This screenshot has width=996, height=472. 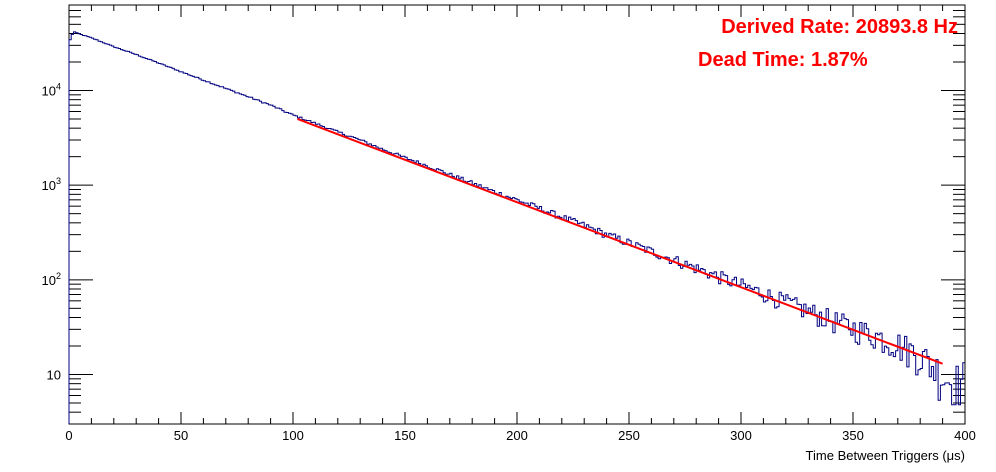 What do you see at coordinates (51, 184) in the screenshot?
I see `y-tick-label: 10³` at bounding box center [51, 184].